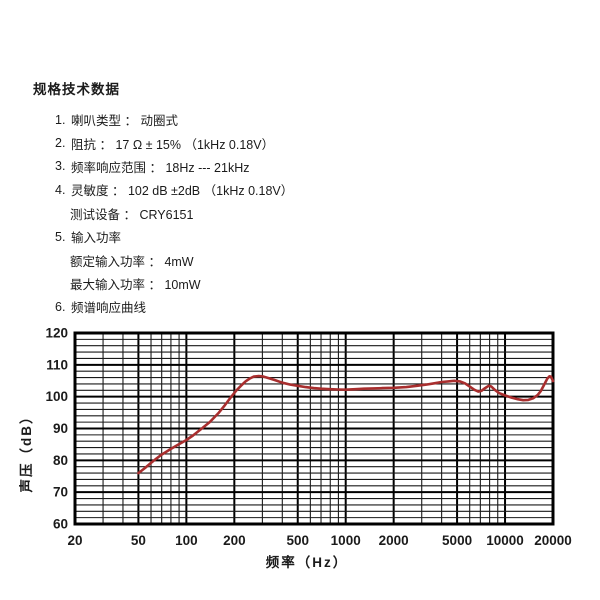  I want to click on spec-item: 5. 输入功率, so click(293, 236).